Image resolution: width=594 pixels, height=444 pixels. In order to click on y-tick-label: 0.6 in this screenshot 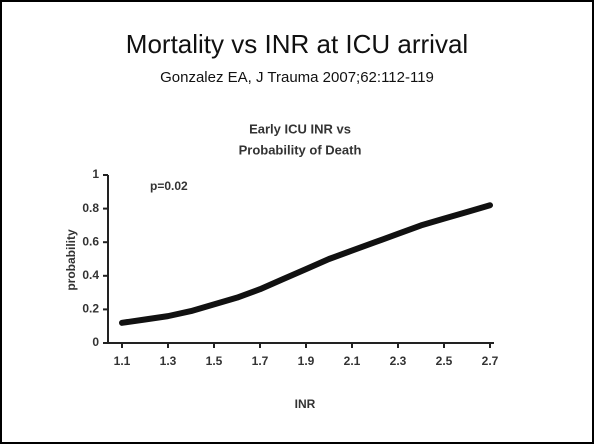, I will do `click(90, 241)`.